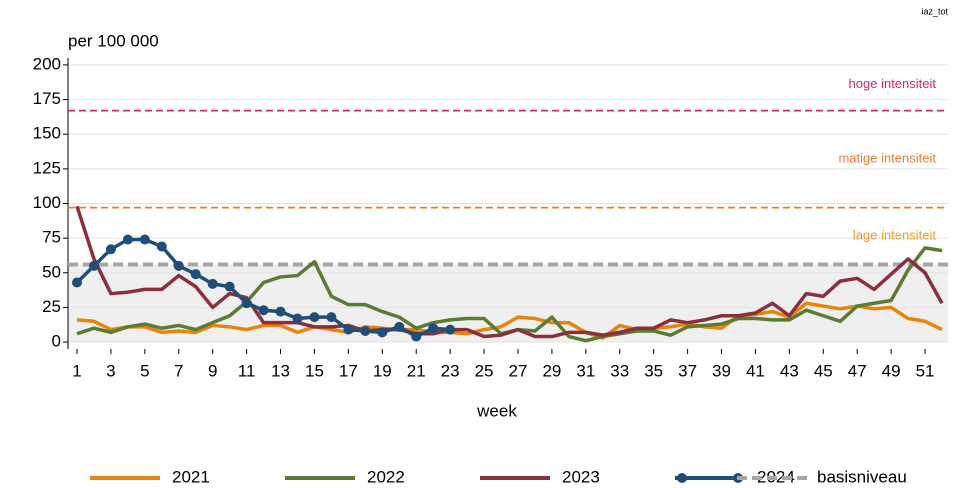 Image resolution: width=953 pixels, height=488 pixels. I want to click on y-tick-label: 125, so click(47, 167).